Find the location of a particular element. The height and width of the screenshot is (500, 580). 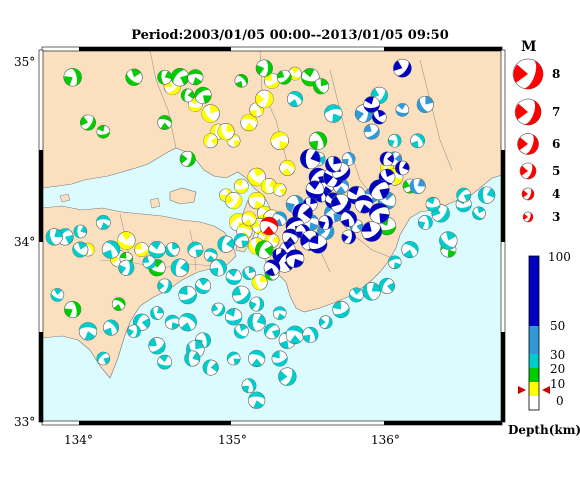

depth-tick-50: 50 is located at coordinates (557, 326).